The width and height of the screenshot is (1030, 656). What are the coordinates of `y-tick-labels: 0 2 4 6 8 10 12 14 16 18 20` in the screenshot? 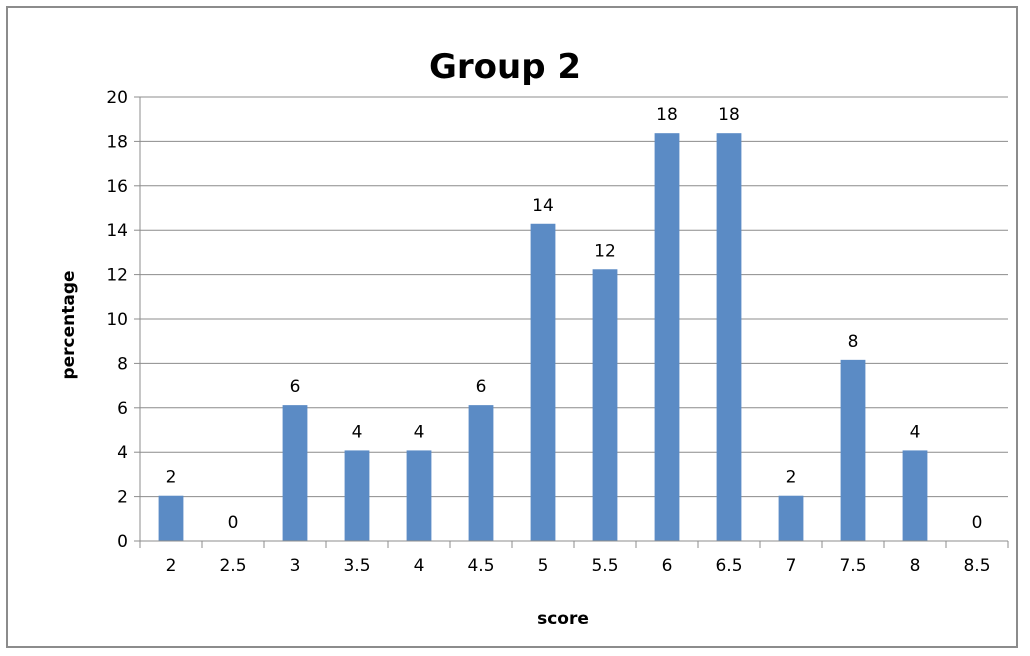 It's located at (117, 320).